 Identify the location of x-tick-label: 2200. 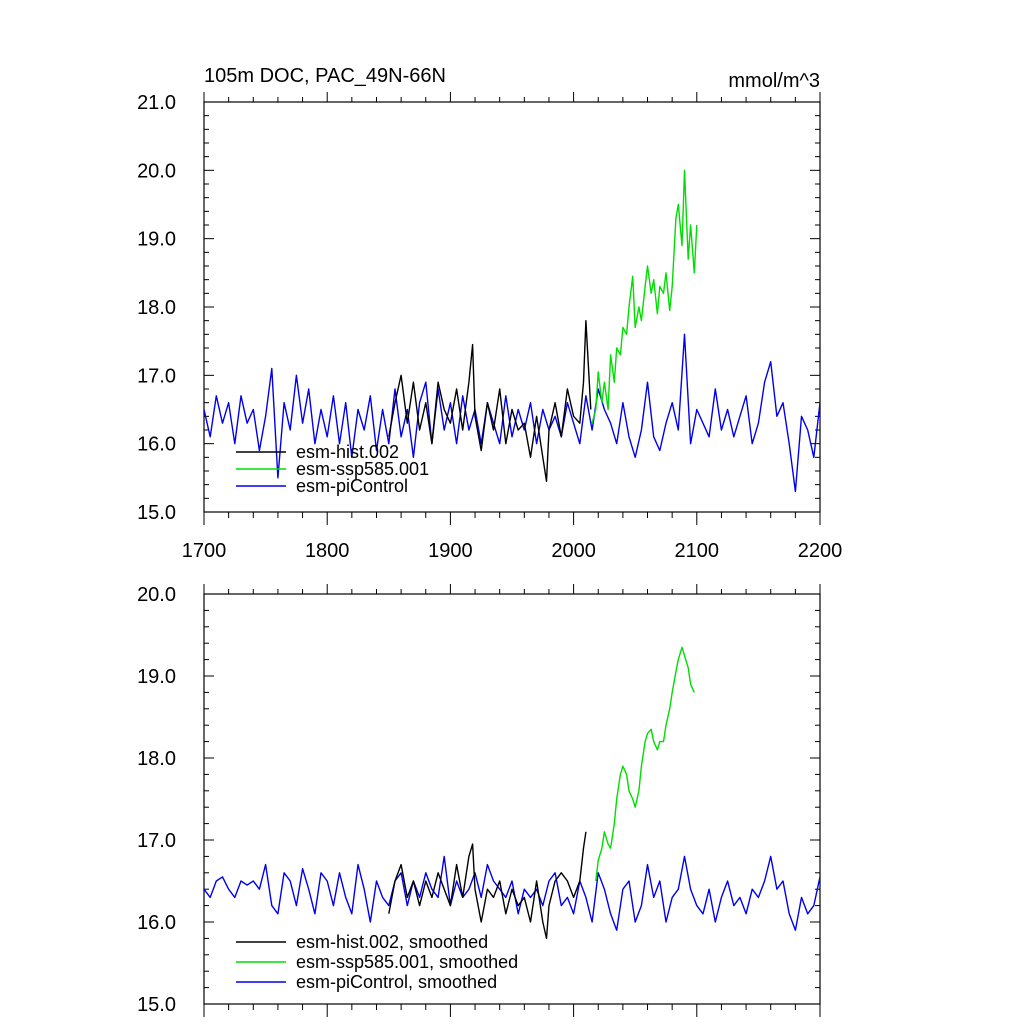
(820, 551).